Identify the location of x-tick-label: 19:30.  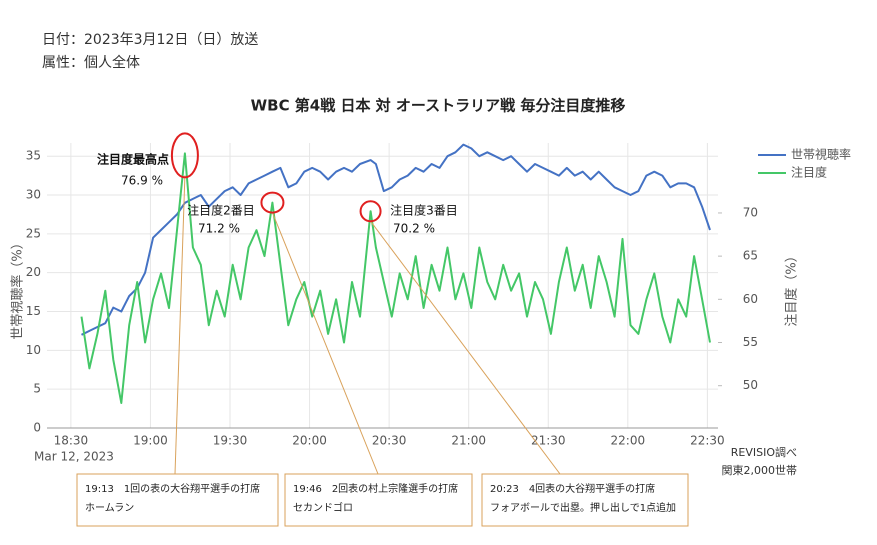
(230, 441).